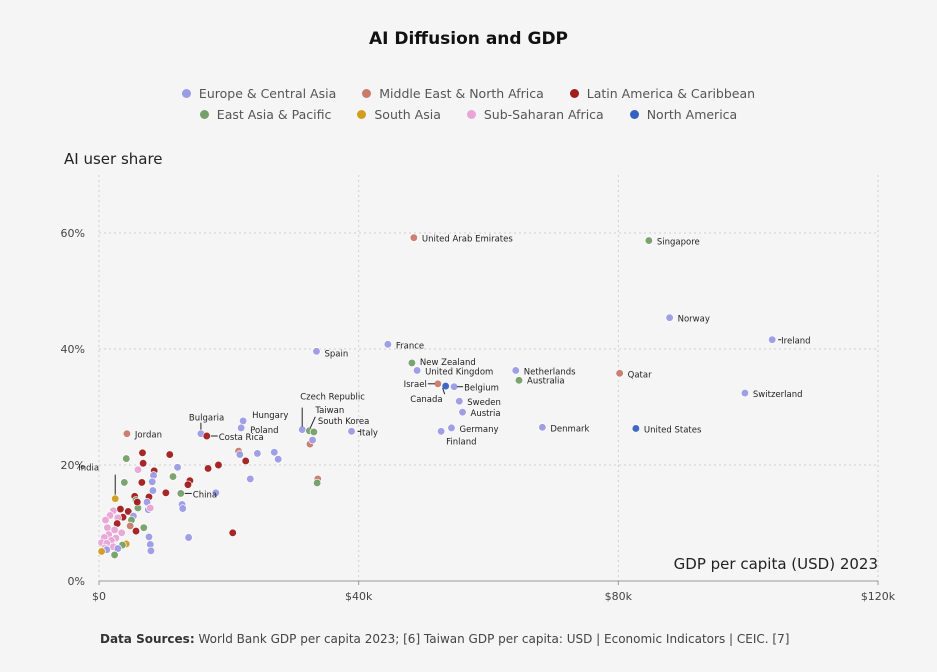 Image resolution: width=937 pixels, height=672 pixels. Describe the element at coordinates (692, 114) in the screenshot. I see `legend-label: North America` at that location.